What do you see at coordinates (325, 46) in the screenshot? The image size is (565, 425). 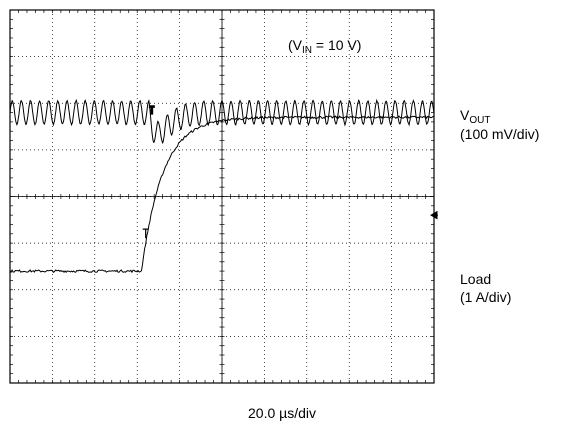 I see `vin-annotation: (VIN = 10 V)` at bounding box center [325, 46].